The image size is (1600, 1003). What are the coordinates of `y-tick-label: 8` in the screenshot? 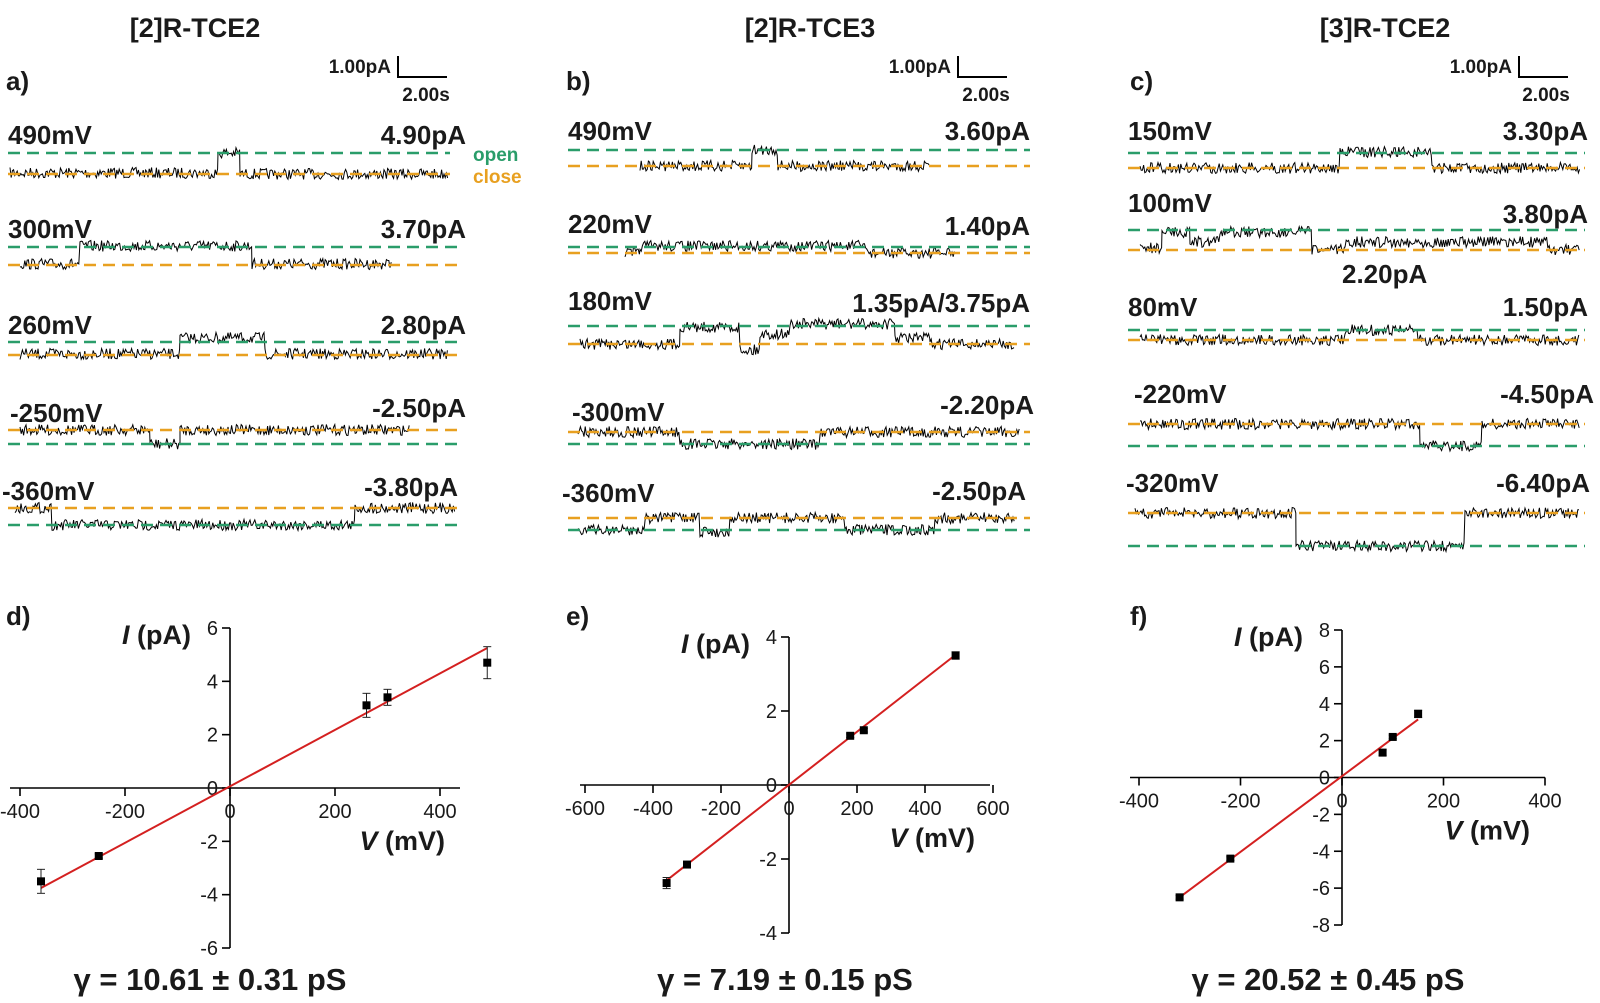 It's located at (1324, 631).